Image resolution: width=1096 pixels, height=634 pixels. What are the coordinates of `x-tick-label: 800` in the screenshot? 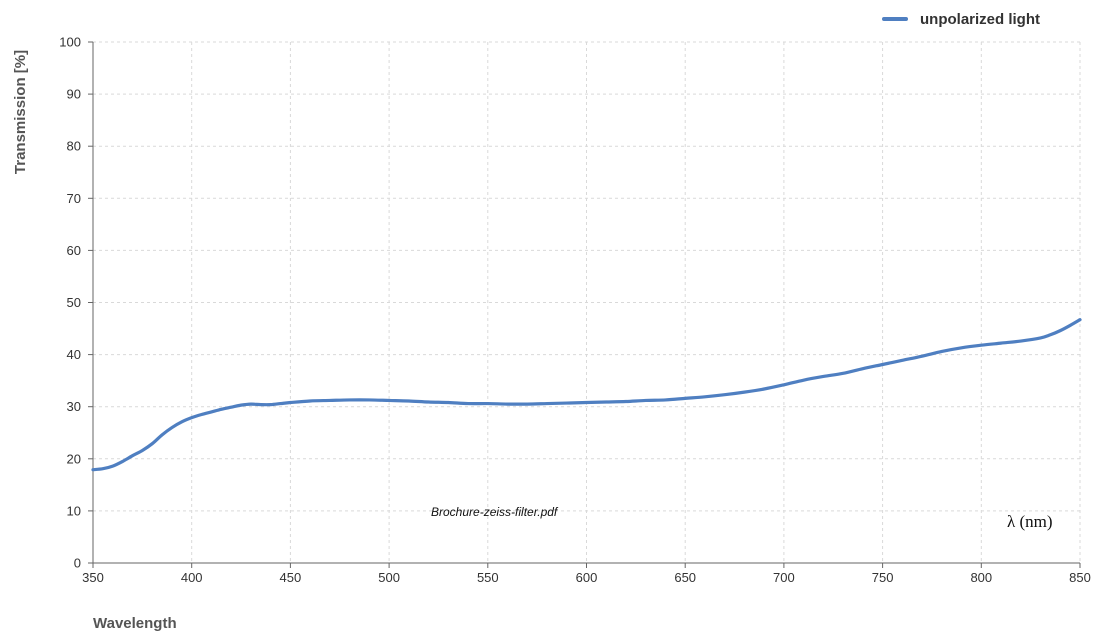 It's located at (981, 577).